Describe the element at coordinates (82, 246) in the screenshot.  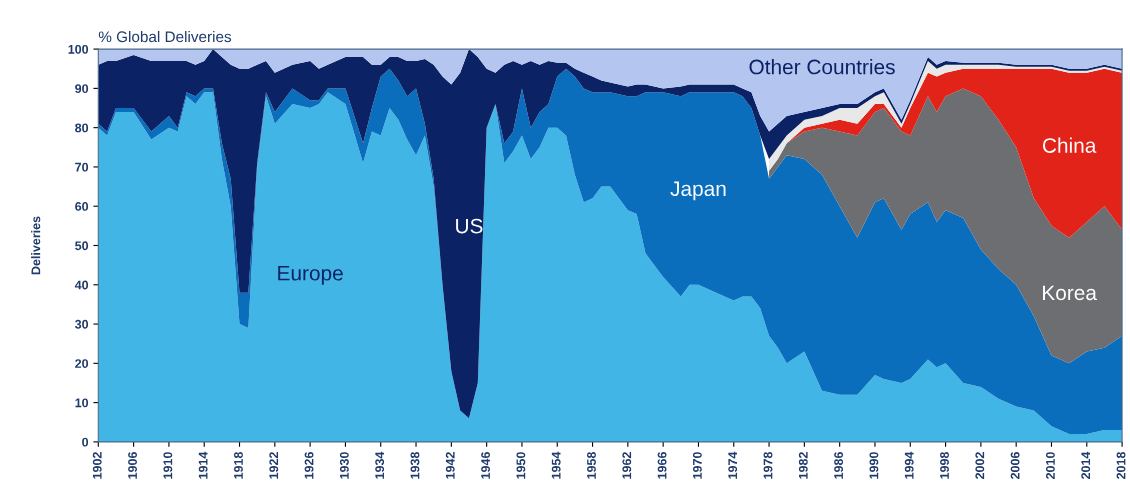
I see `y-tick-label: 50` at that location.